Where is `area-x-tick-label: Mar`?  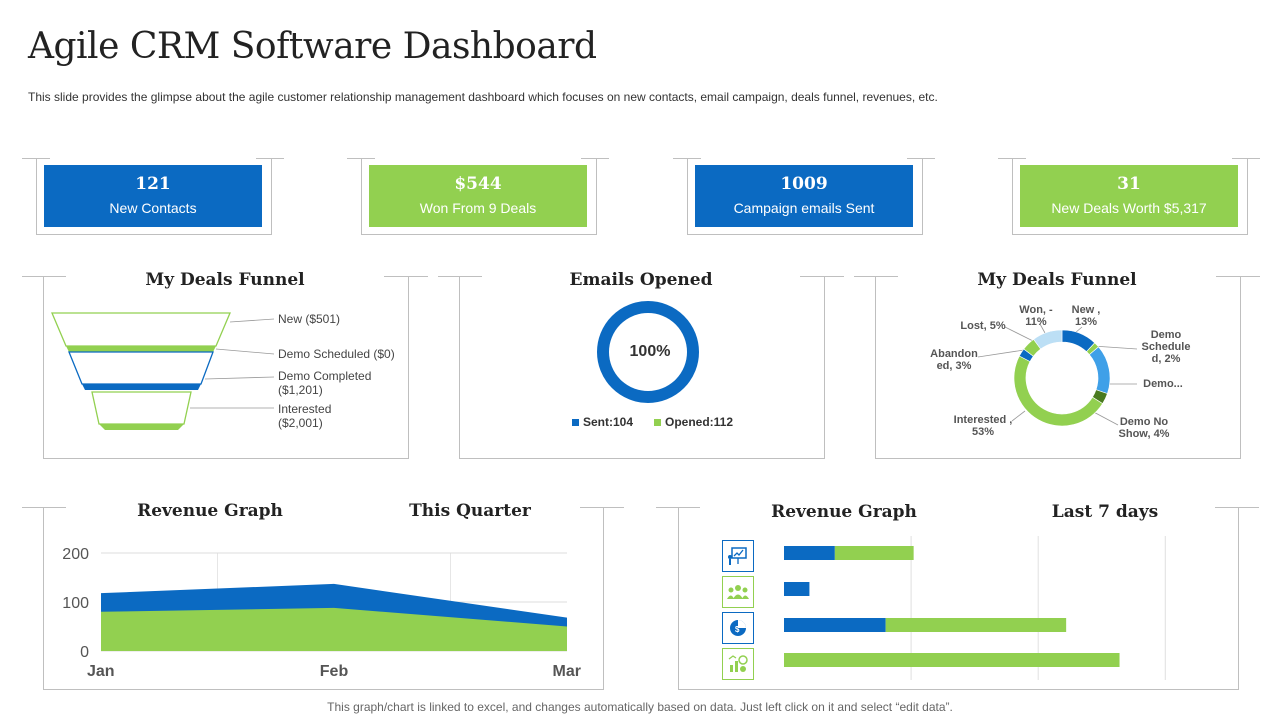
area-x-tick-label: Mar is located at coordinates (567, 671).